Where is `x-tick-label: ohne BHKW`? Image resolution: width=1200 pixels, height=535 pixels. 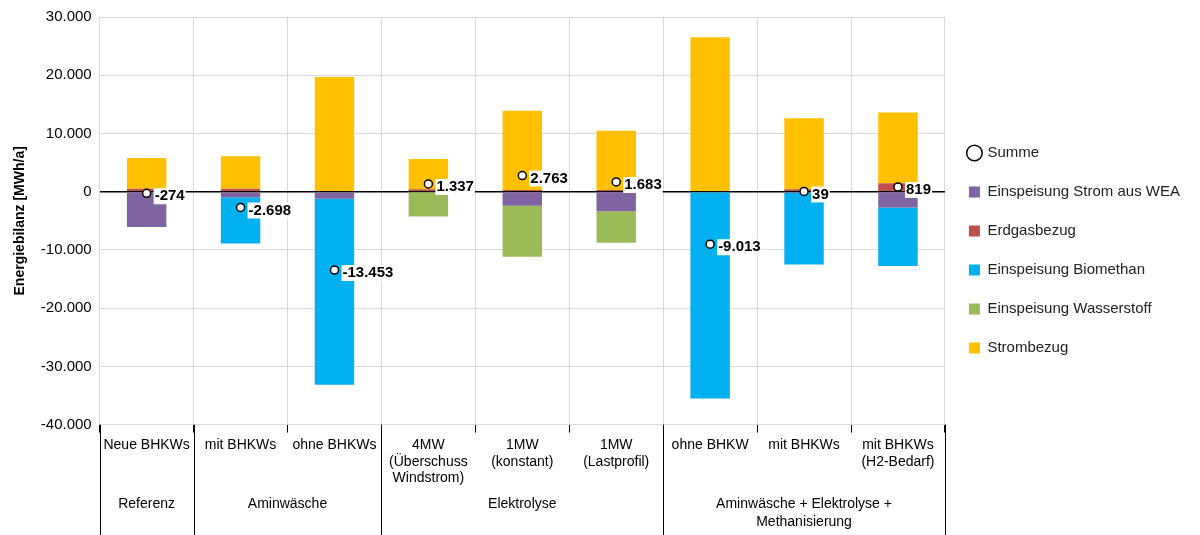
x-tick-label: ohne BHKW is located at coordinates (710, 443).